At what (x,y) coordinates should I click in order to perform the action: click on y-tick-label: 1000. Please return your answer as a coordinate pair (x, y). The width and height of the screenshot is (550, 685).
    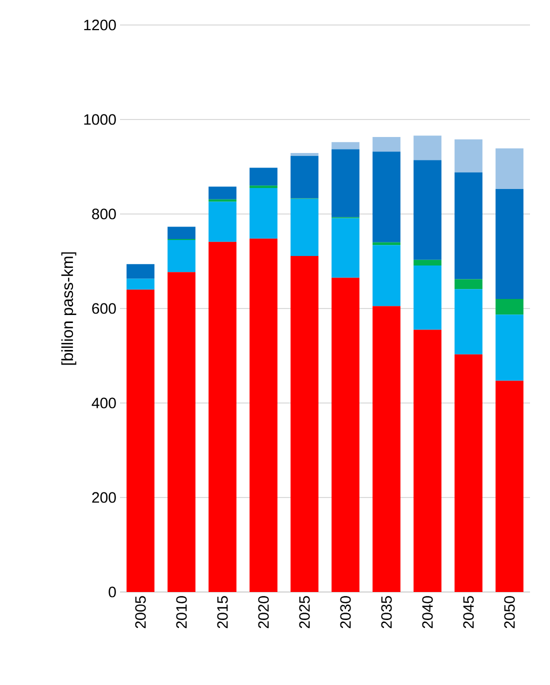
    Looking at the image, I should click on (100, 119).